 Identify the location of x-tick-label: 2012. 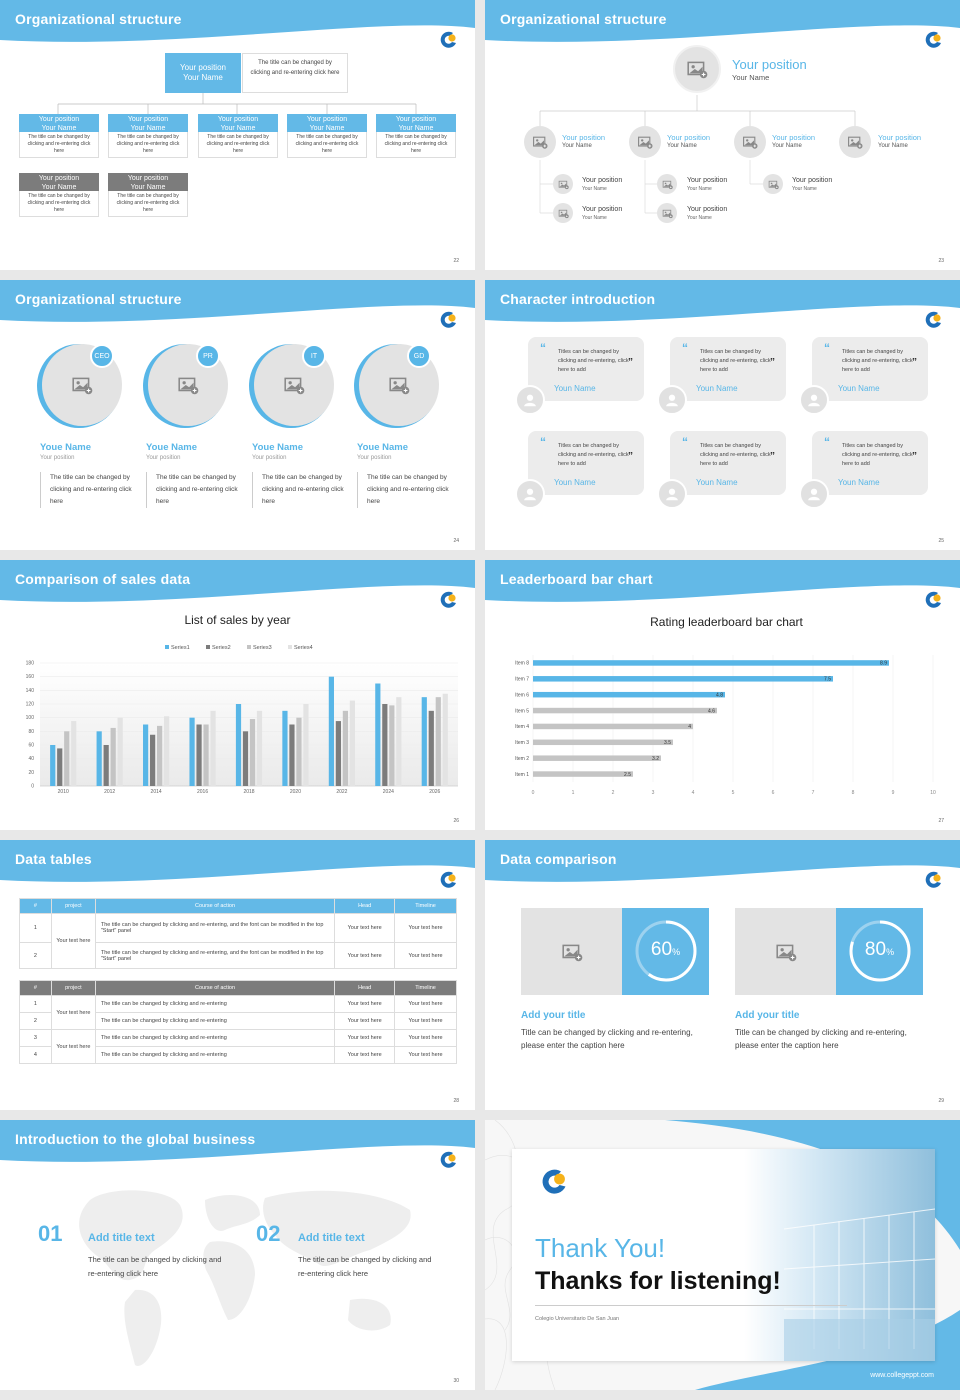
(109, 792).